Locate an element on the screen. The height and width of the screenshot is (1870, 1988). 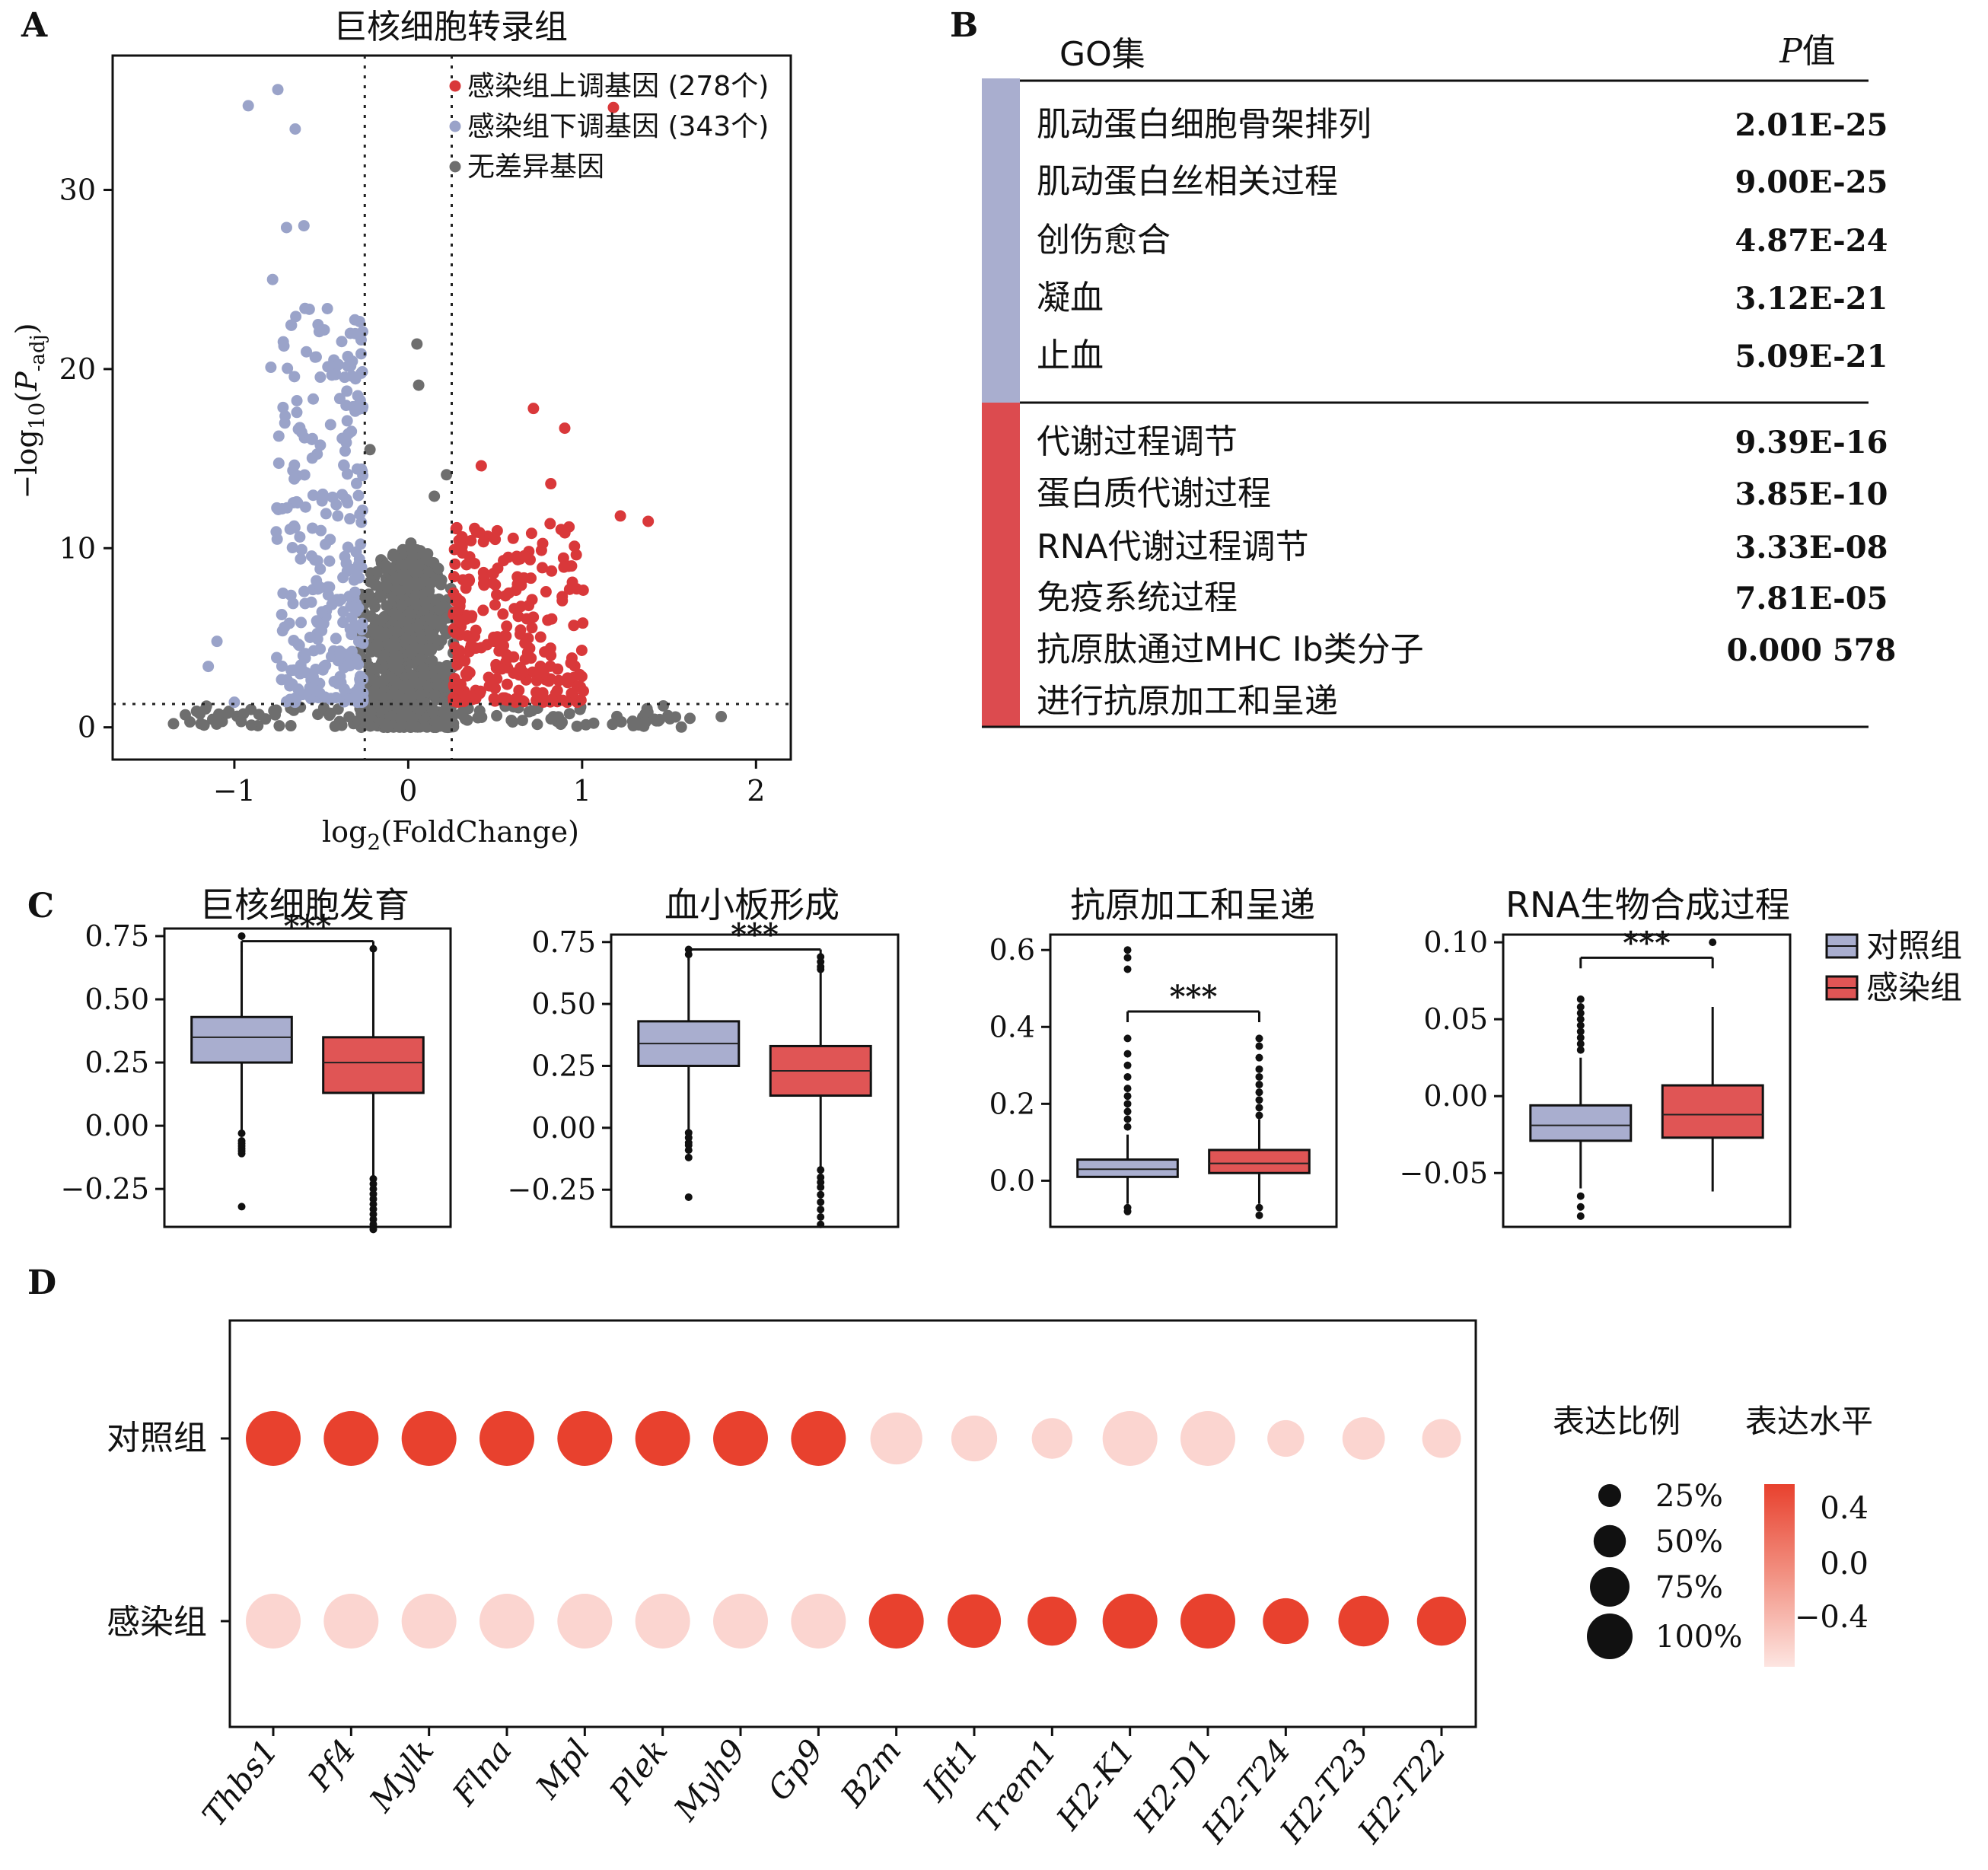
box-plot-title: 血小板形成 is located at coordinates (751, 905).